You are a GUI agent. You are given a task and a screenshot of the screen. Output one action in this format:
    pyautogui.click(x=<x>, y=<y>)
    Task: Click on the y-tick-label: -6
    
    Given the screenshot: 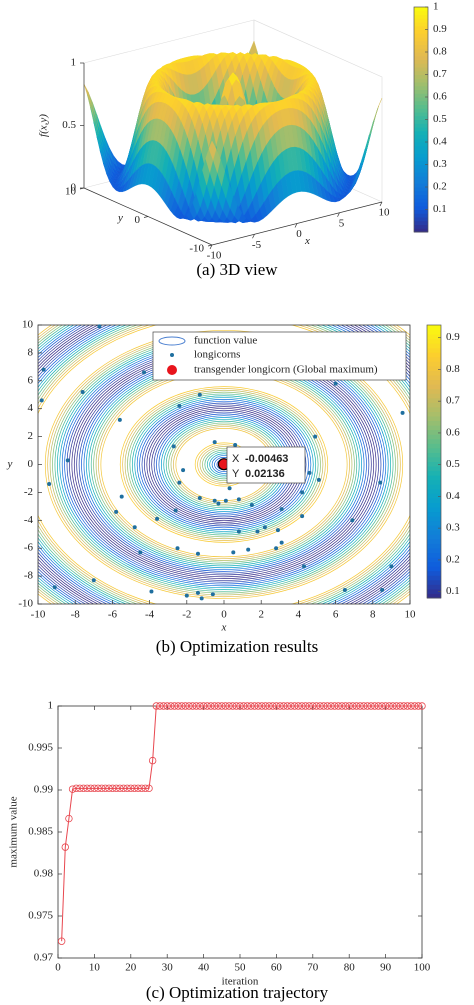 What is the action you would take?
    pyautogui.click(x=29, y=548)
    